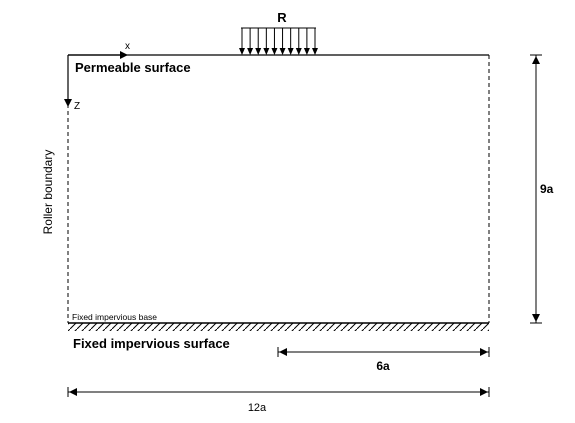 Image resolution: width=575 pixels, height=423 pixels. Describe the element at coordinates (124, 55) in the screenshot. I see `x-axis-arrowhead` at that location.